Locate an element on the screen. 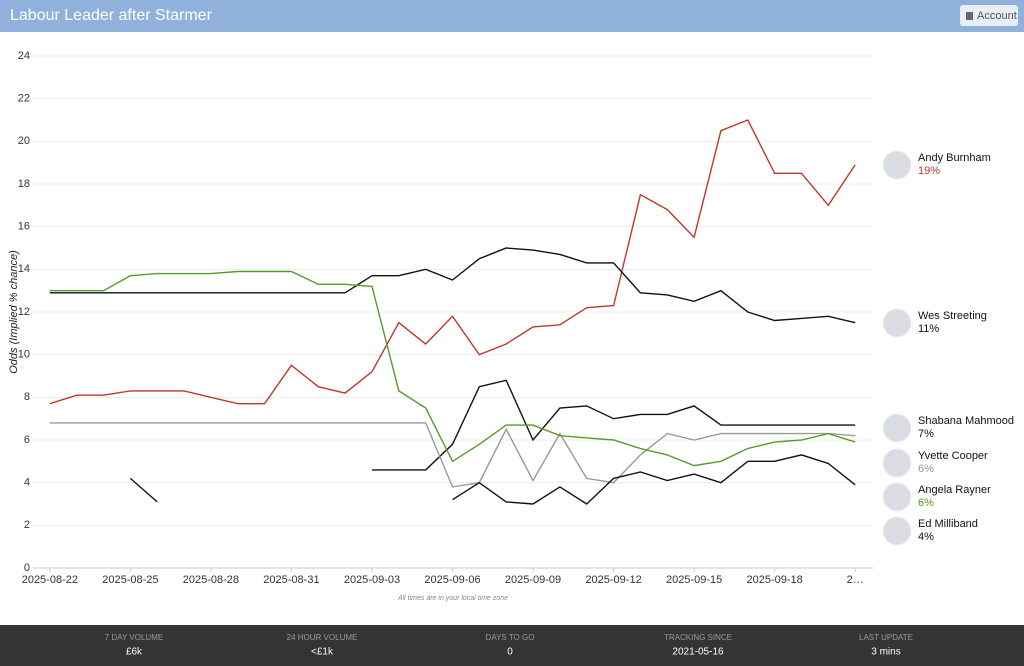  page-title: Labour Leader after Starmer is located at coordinates (111, 15).